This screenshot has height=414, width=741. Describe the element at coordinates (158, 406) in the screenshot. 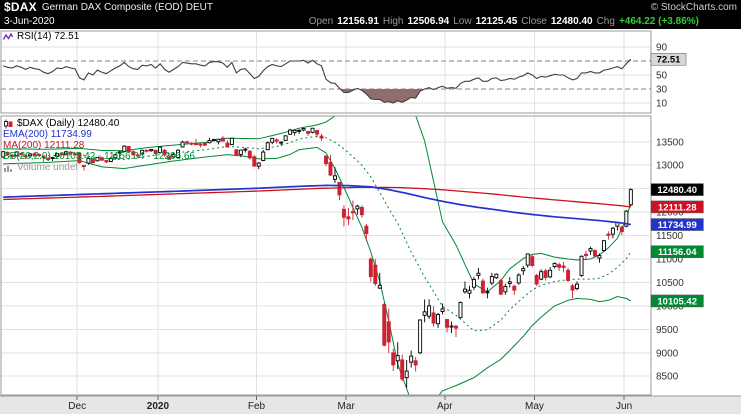

I see `svg-text: 2020` at that location.